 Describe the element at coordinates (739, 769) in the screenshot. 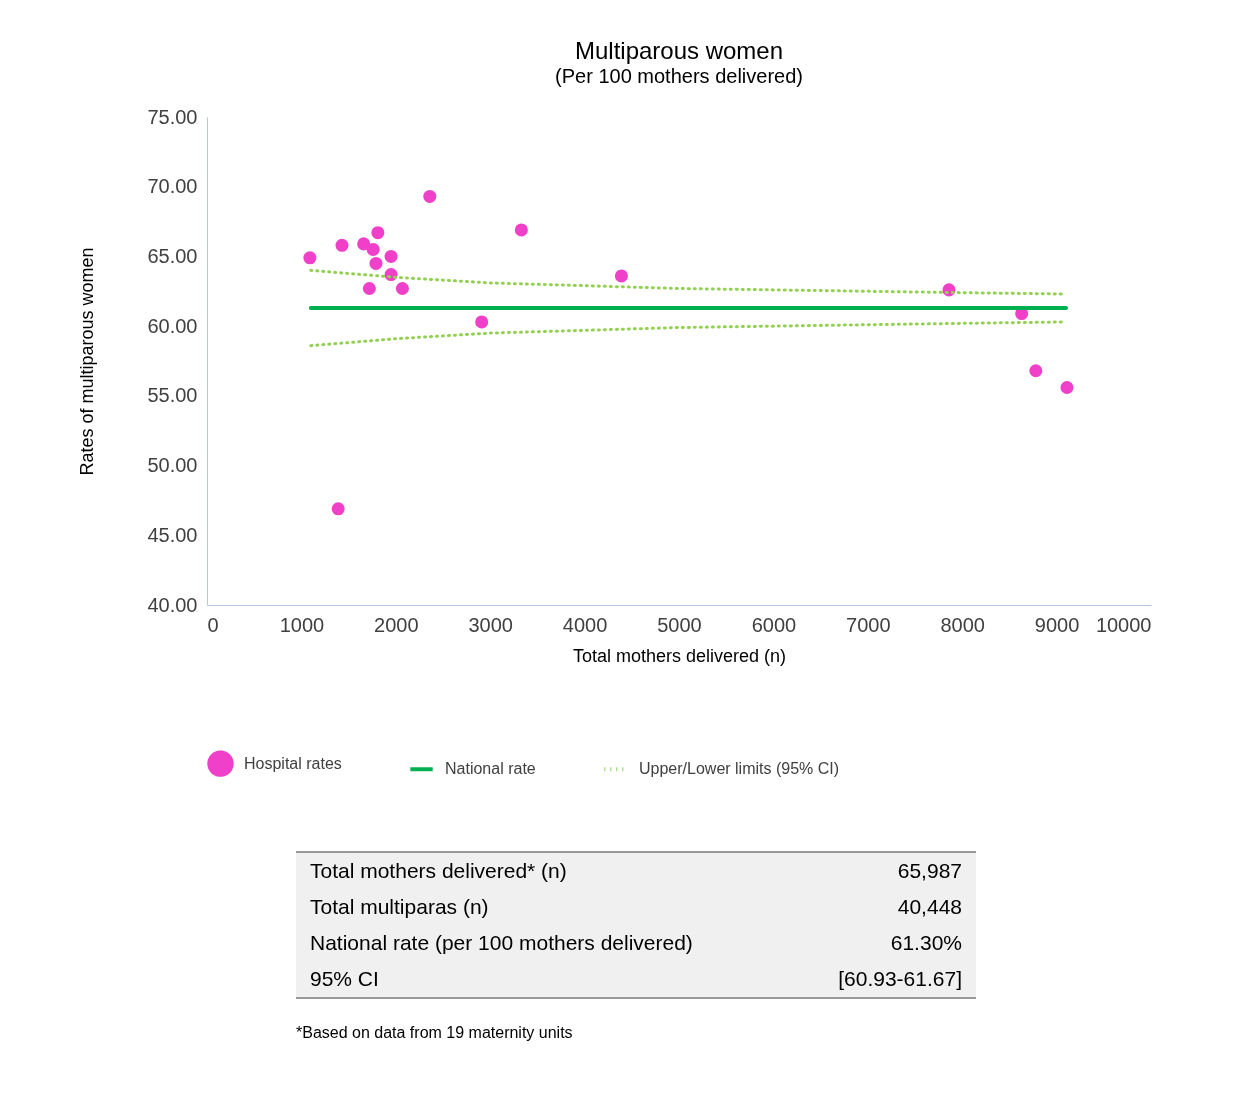

I see `legend-label: Upper/Lower limits (95% CI)` at that location.